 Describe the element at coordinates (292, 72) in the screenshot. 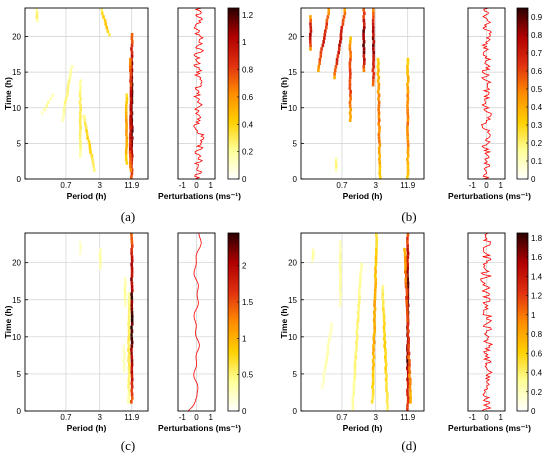

I see `y-tick-label: 15` at that location.